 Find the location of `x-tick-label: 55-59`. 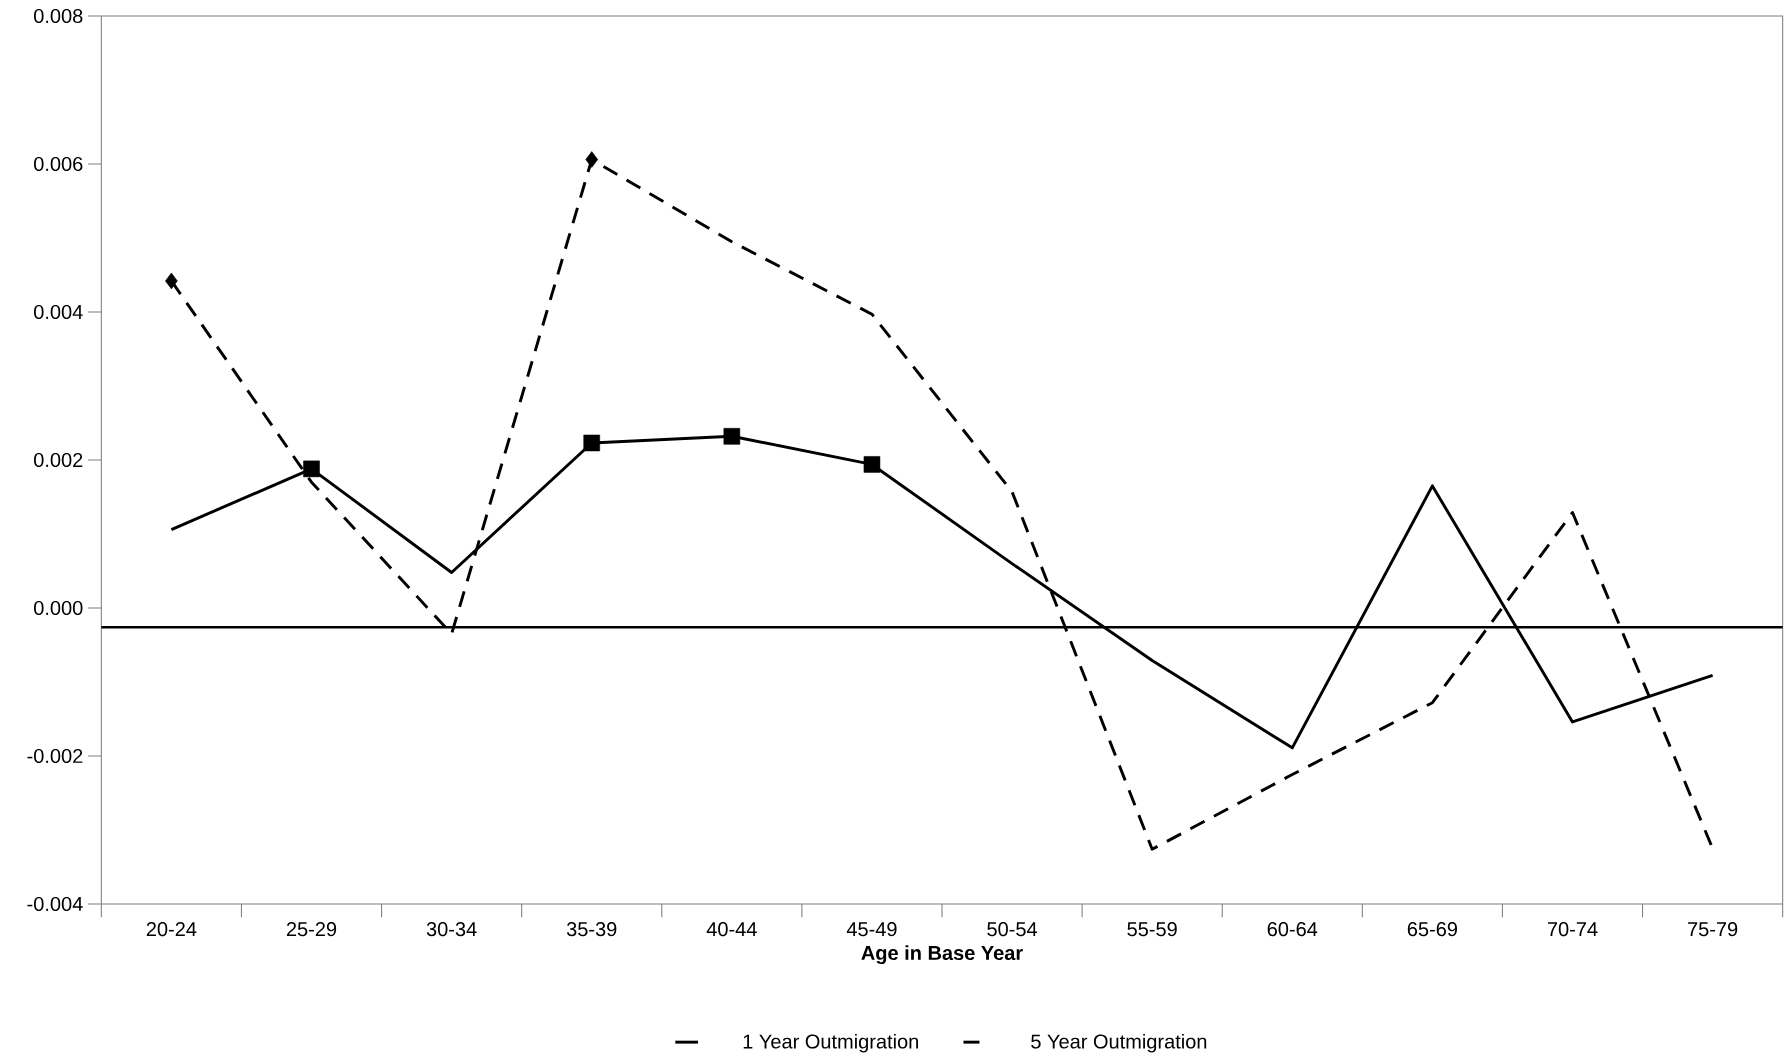

x-tick-label: 55-59 is located at coordinates (1152, 929).